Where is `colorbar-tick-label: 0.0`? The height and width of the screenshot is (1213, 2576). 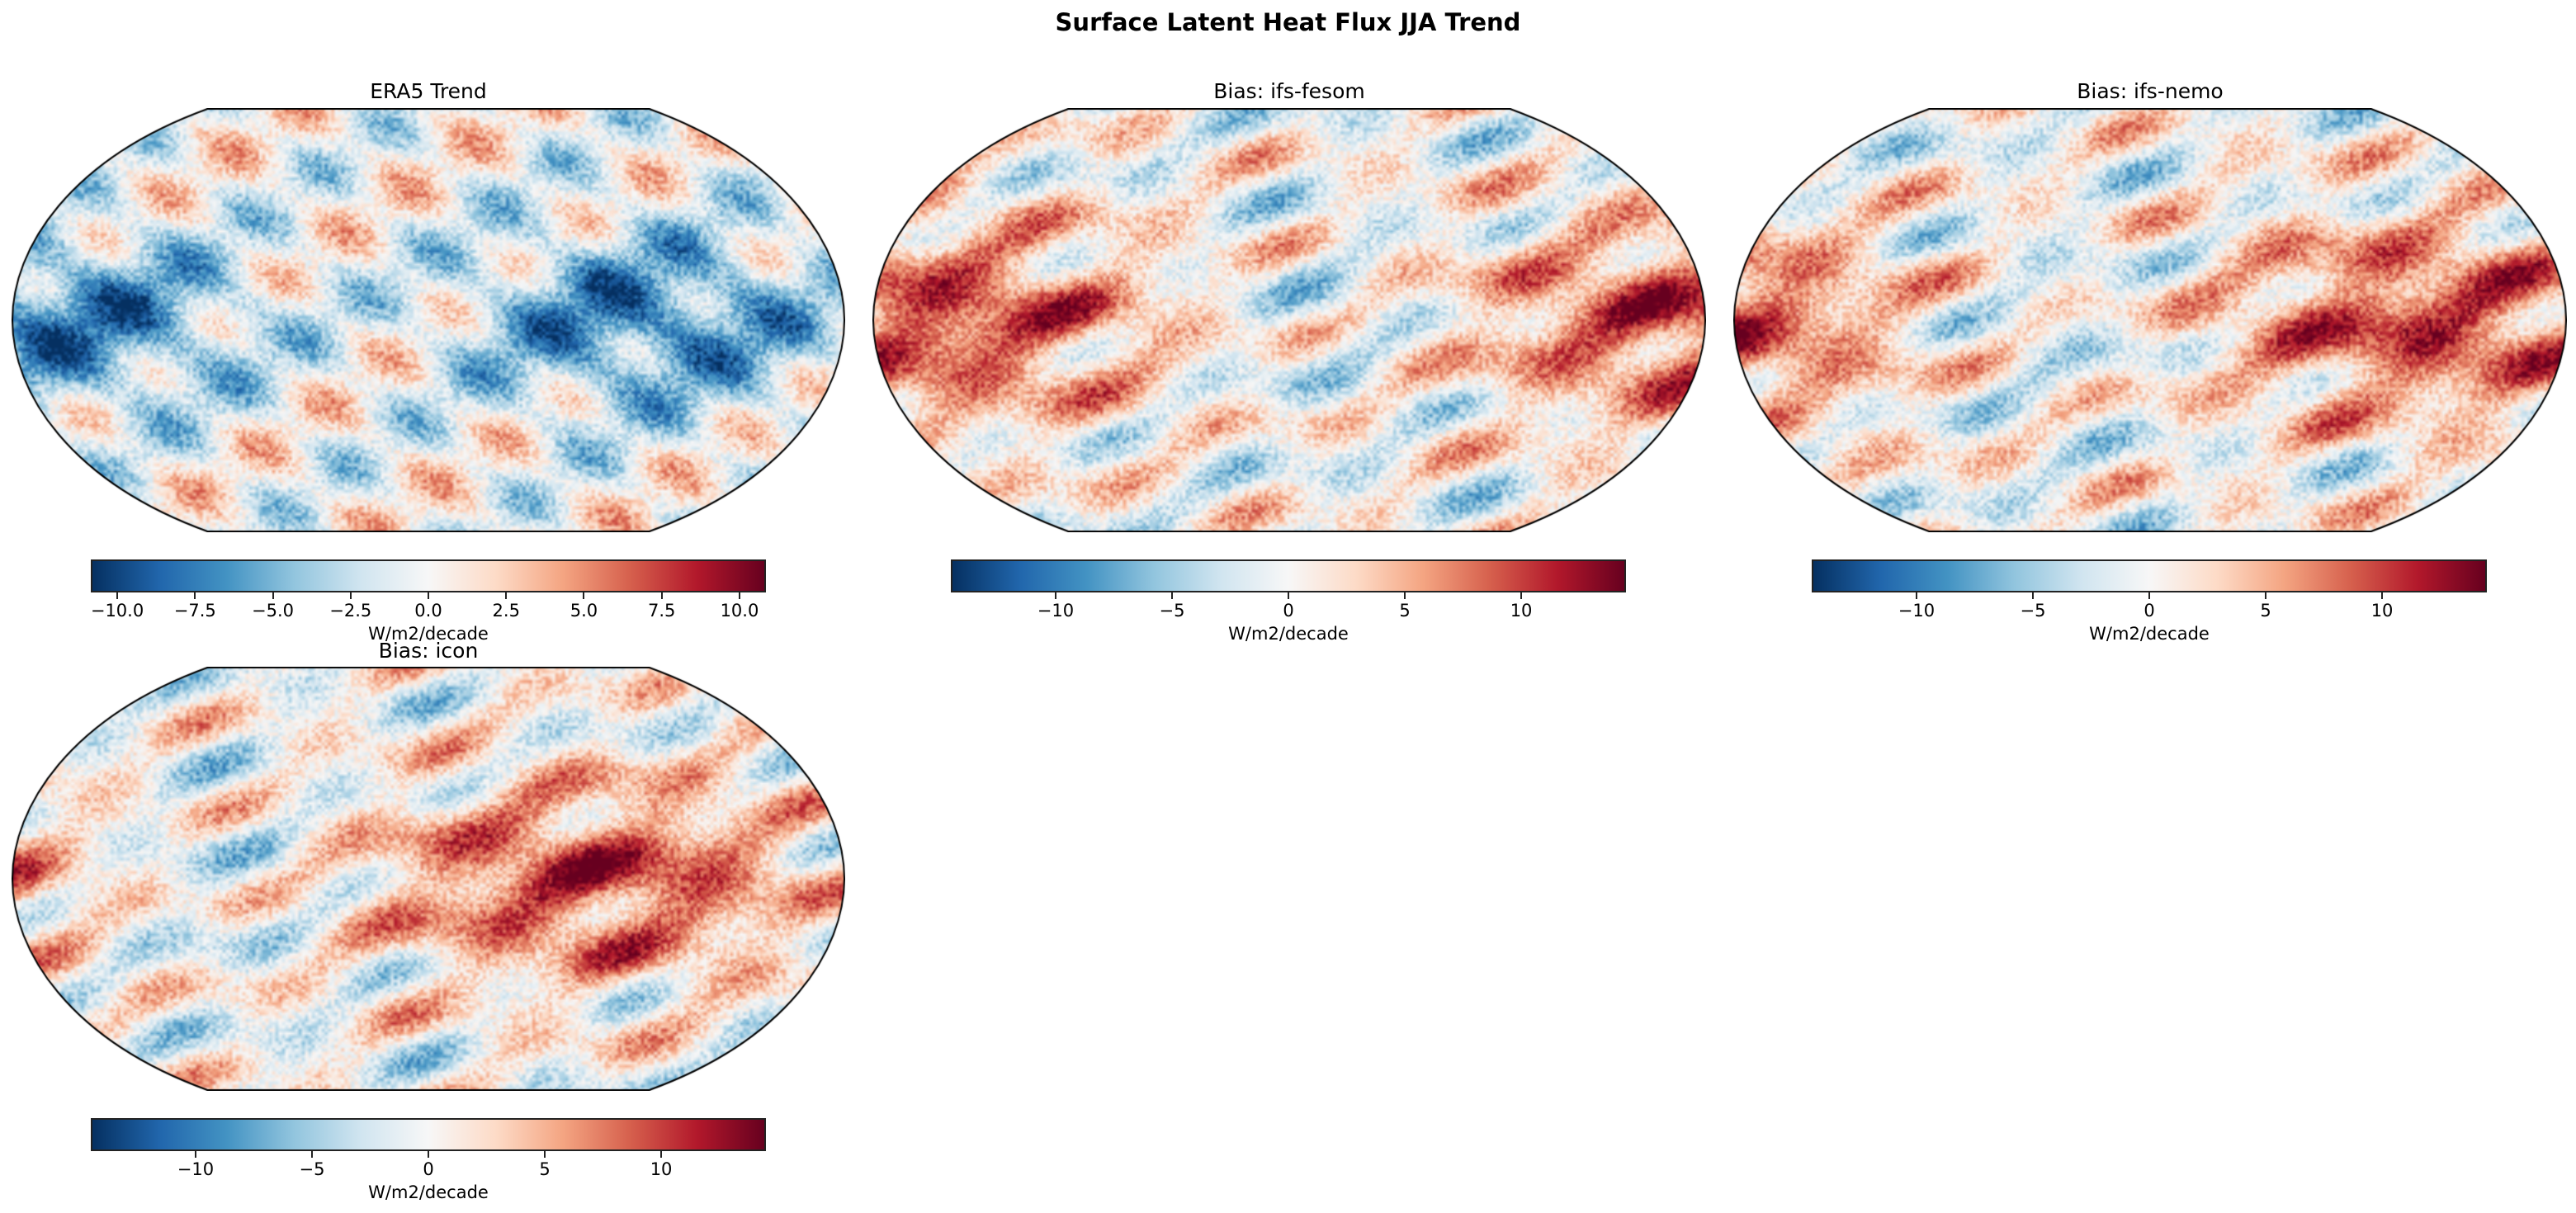
colorbar-tick-label: 0.0 is located at coordinates (428, 611).